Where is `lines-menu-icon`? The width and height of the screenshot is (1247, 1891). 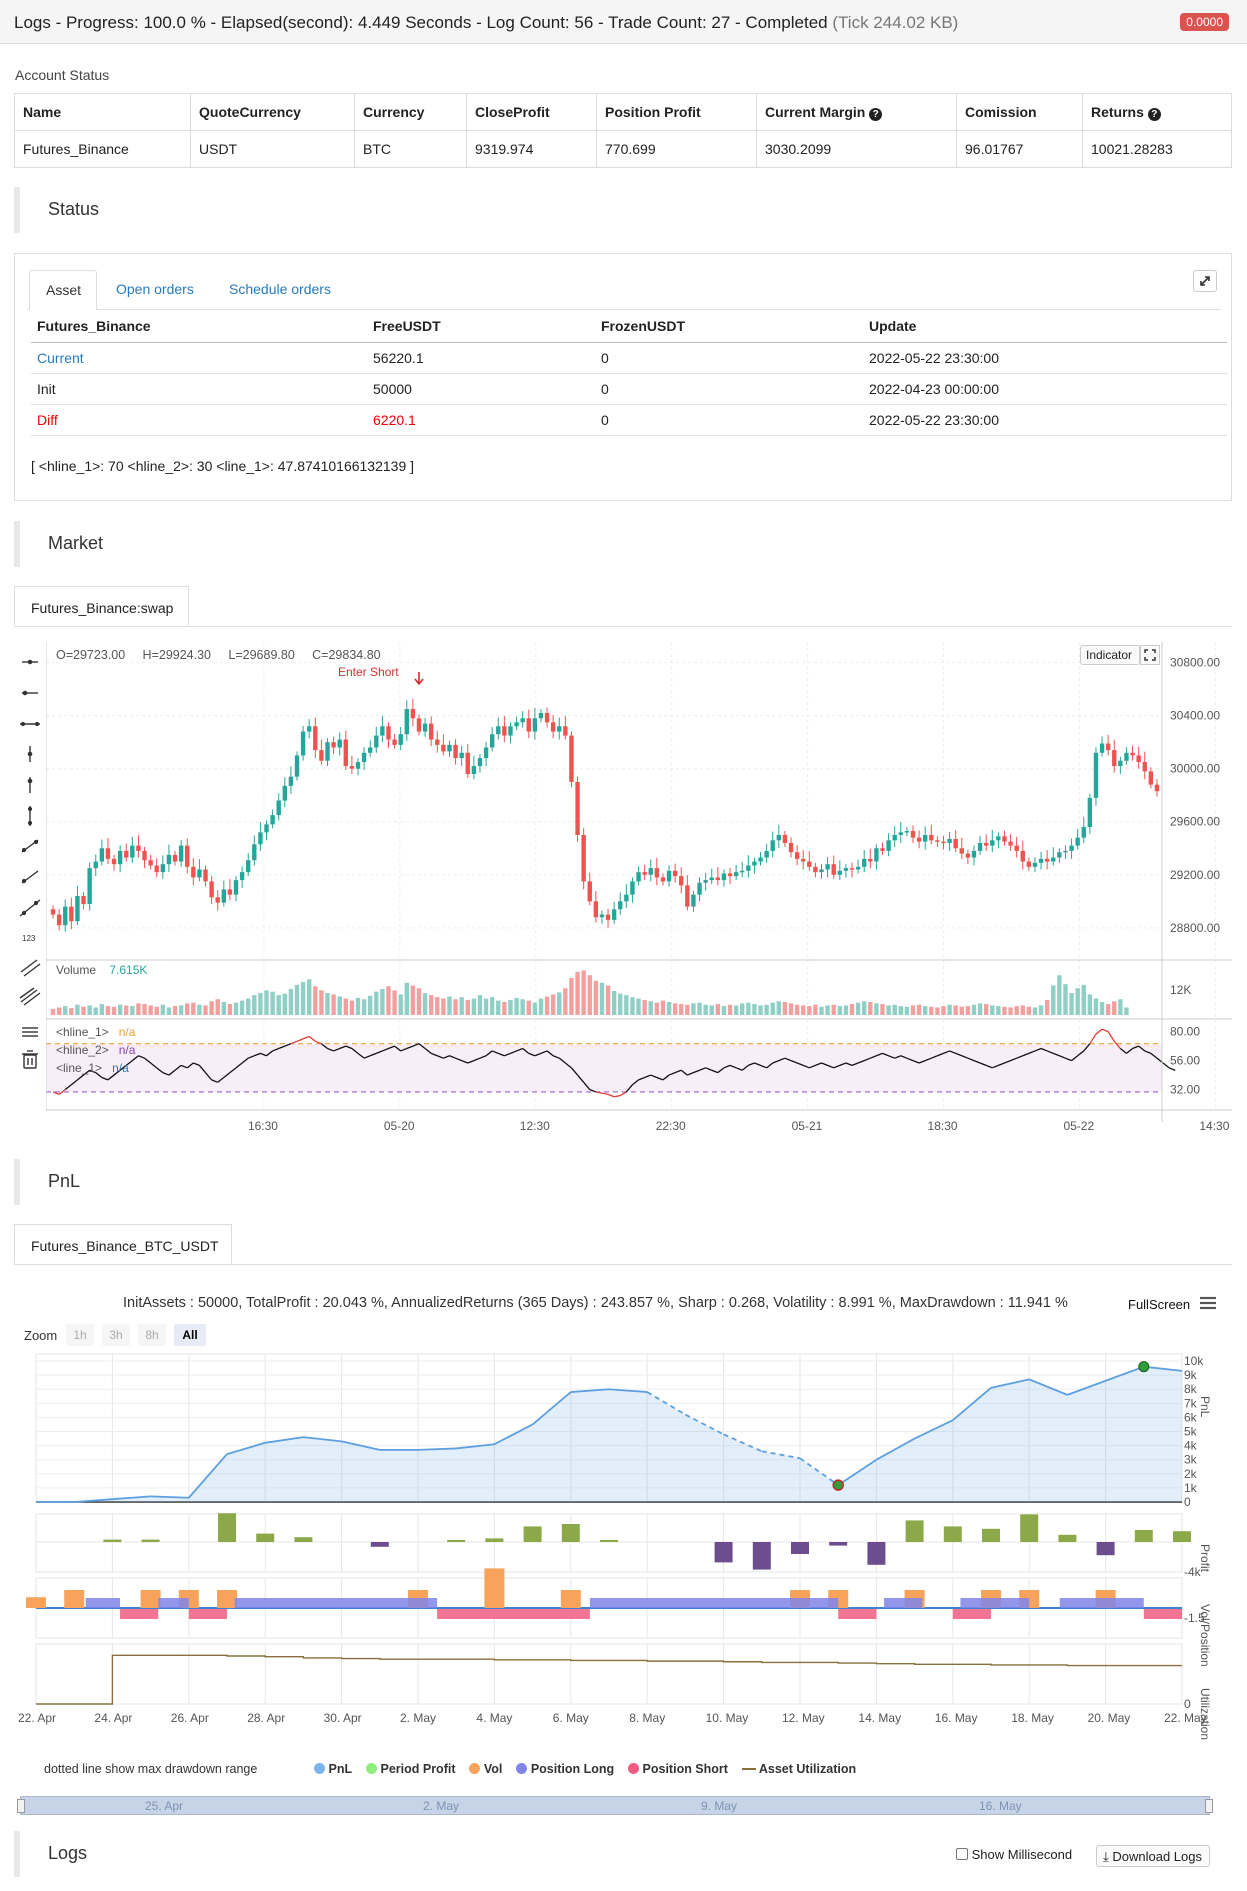 lines-menu-icon is located at coordinates (30, 1032).